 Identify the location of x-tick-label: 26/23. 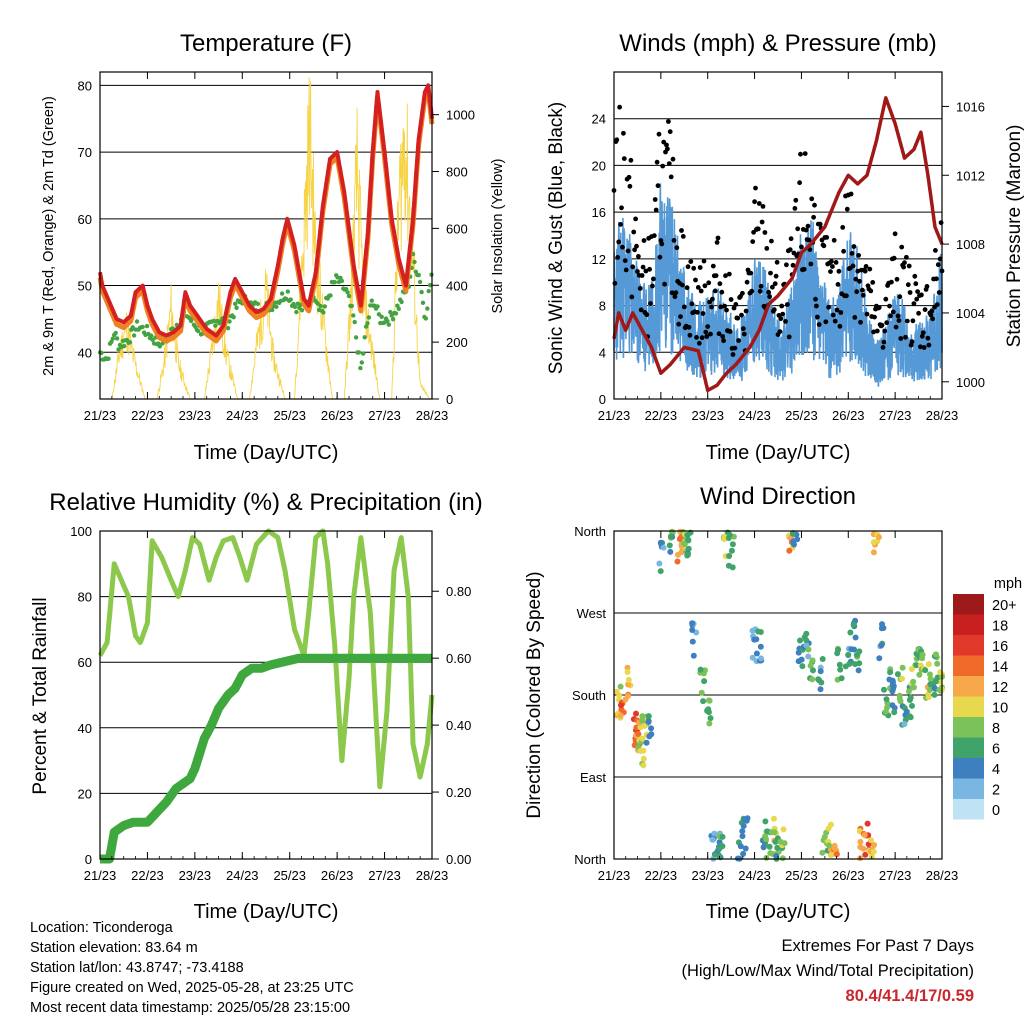
(848, 875).